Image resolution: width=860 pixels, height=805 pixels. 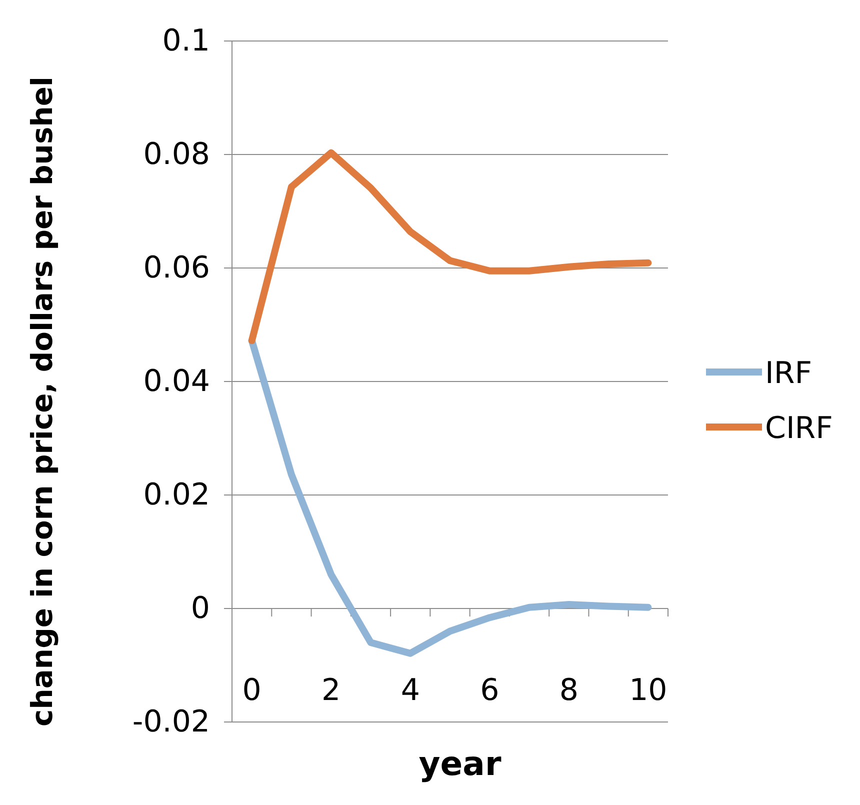 I want to click on legend-label: CIRF, so click(x=799, y=428).